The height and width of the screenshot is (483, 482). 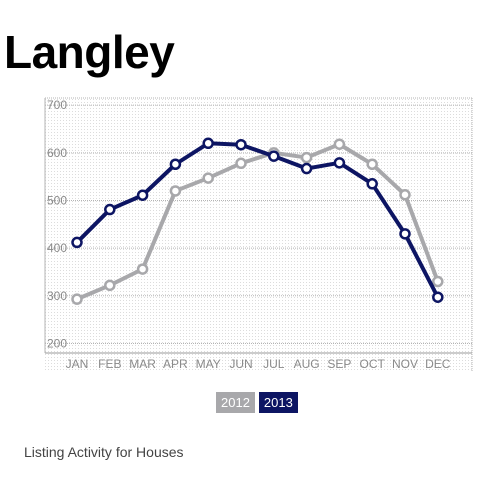 I want to click on x-tick-label: NOV, so click(x=405, y=364).